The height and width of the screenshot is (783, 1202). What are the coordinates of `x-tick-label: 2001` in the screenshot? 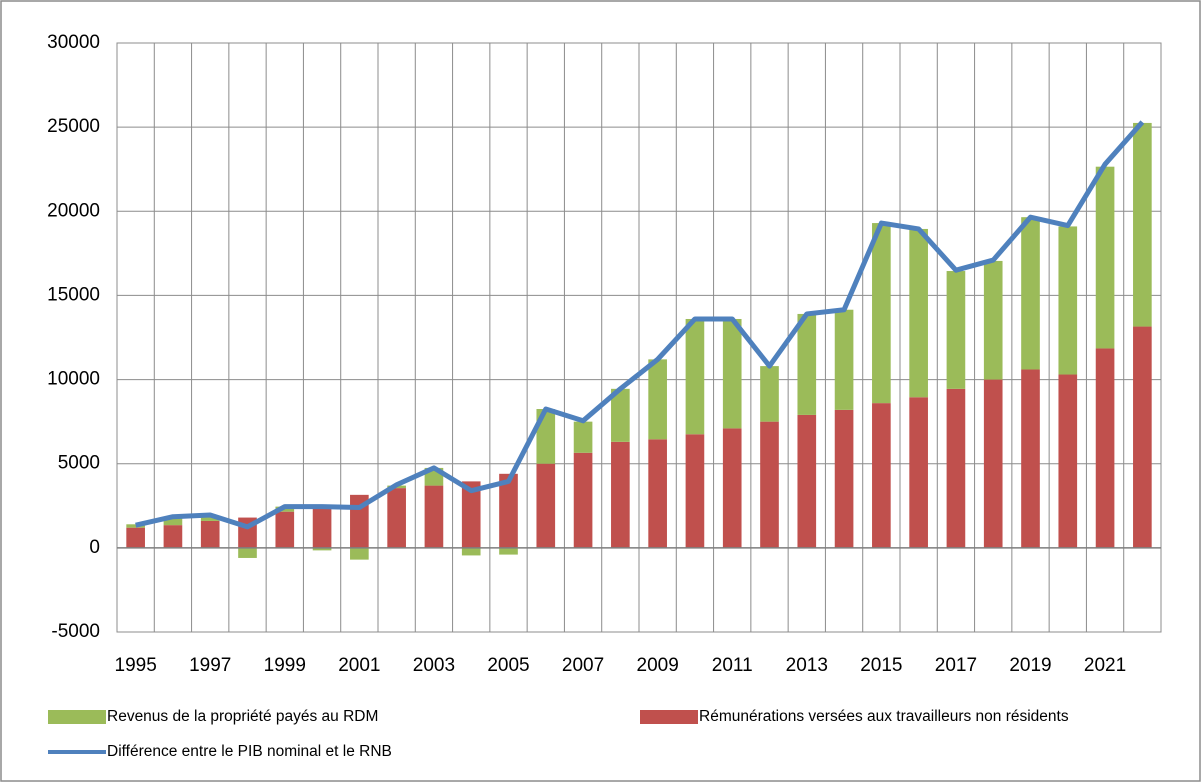 It's located at (359, 665).